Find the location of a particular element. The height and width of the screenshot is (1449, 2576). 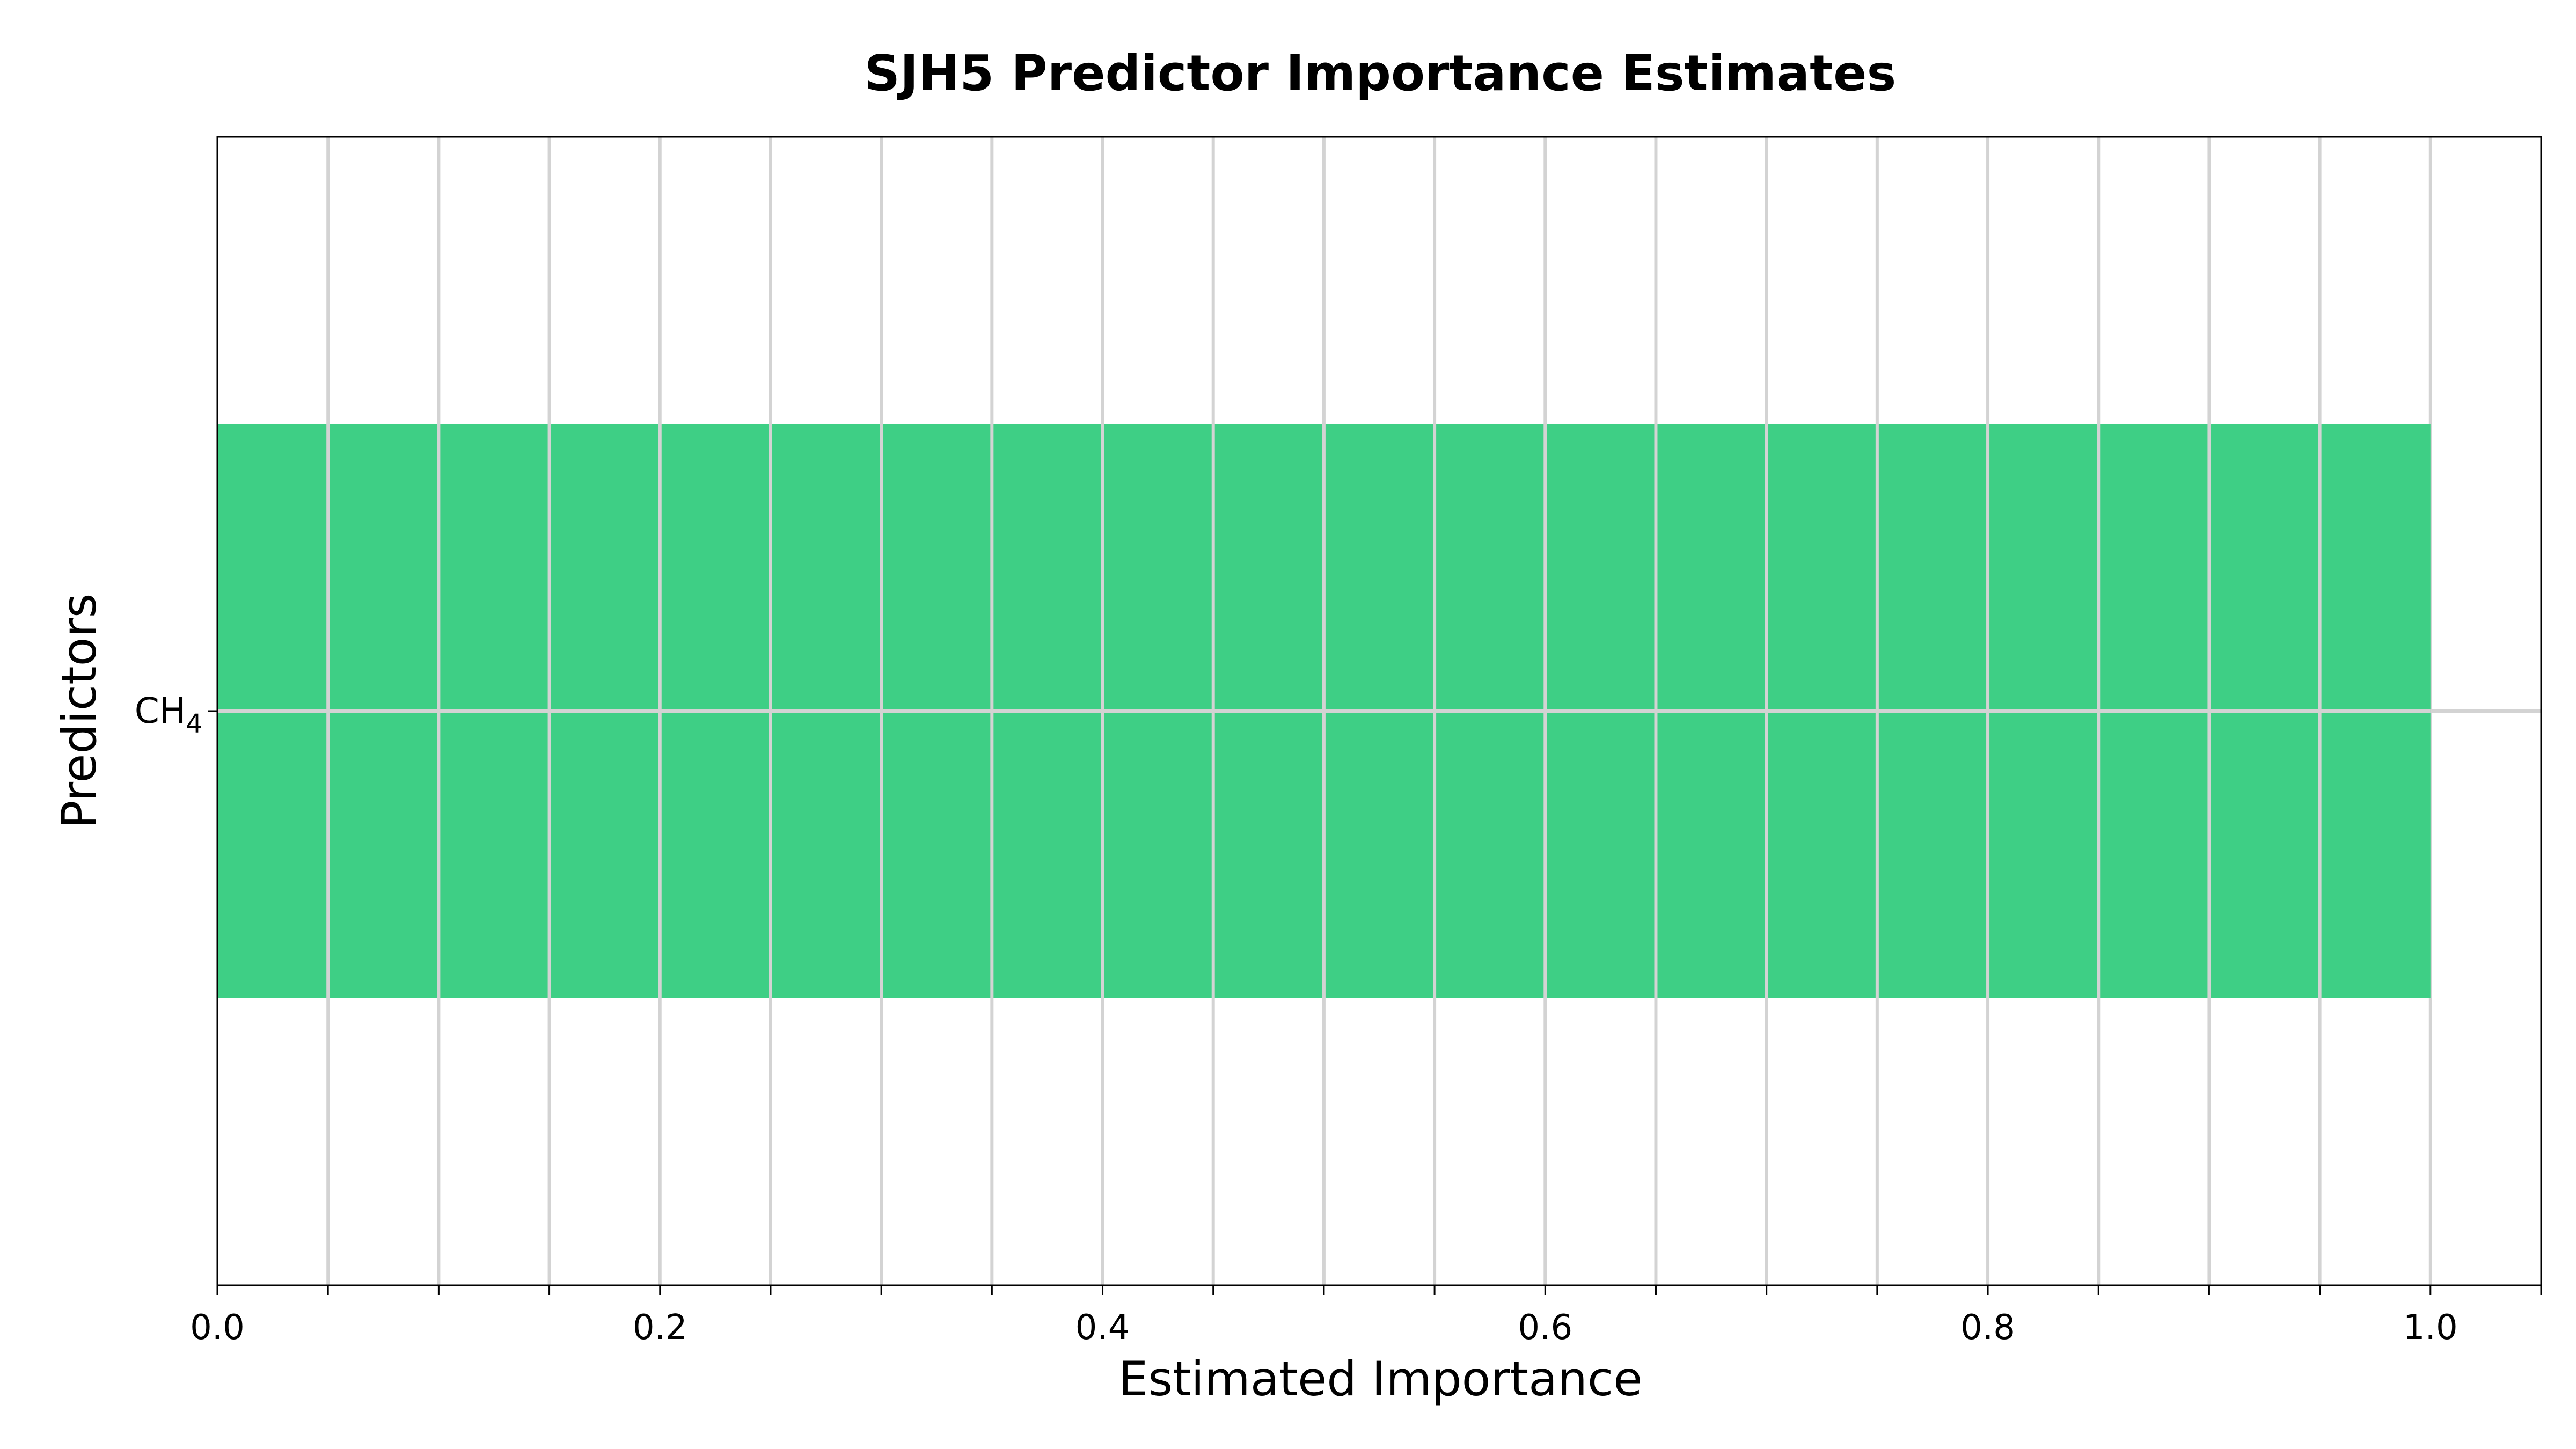

chart-title: SJH5 Predictor Importance Estimates is located at coordinates (1380, 73).